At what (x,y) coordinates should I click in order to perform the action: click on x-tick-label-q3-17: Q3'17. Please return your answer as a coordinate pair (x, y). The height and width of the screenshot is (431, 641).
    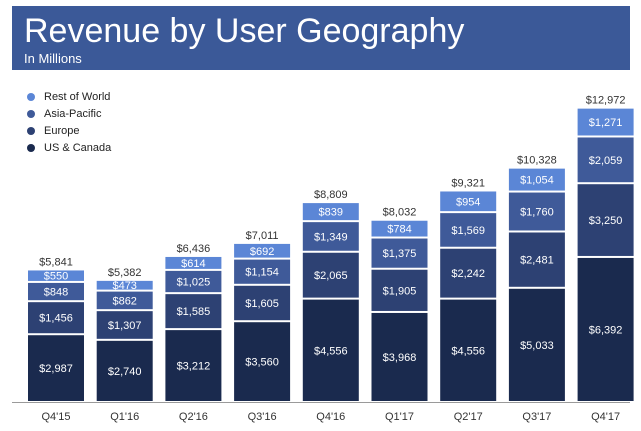
    Looking at the image, I should click on (536, 417).